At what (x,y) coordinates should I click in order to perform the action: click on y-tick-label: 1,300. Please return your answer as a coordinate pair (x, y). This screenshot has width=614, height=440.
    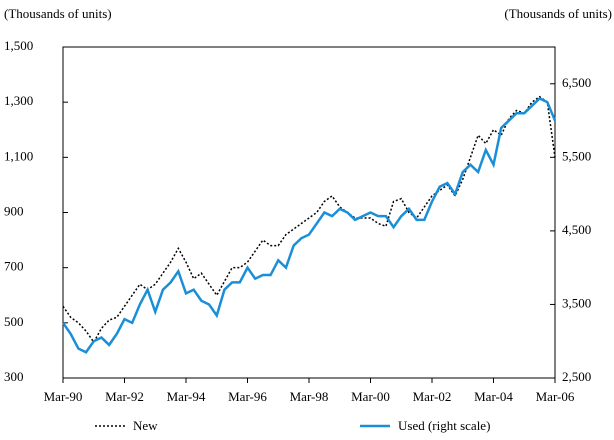
    Looking at the image, I should click on (18, 100).